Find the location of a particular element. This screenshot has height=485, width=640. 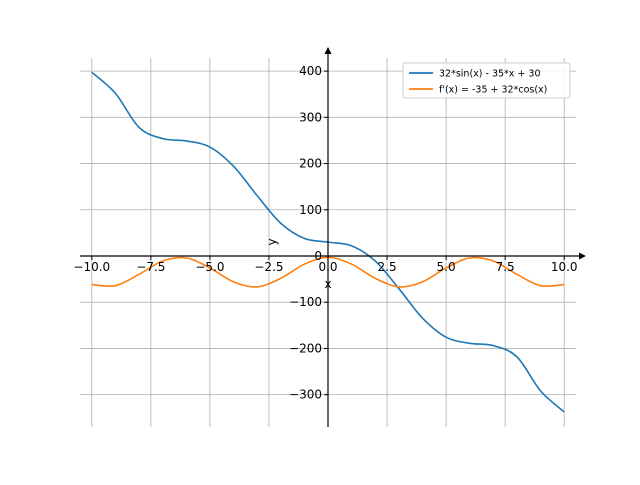

y-axis-arrow is located at coordinates (328, 50).